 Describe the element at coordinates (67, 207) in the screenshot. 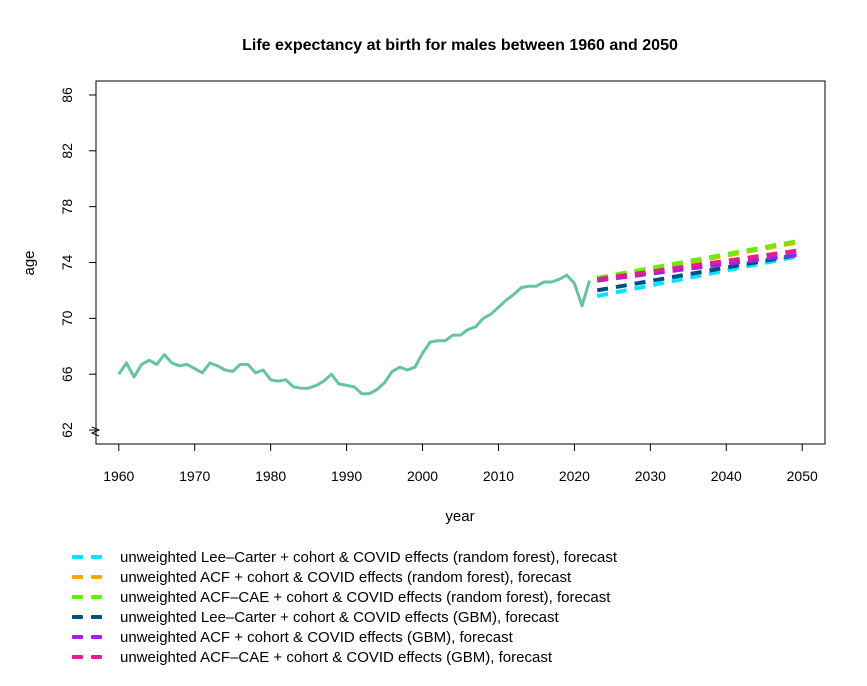

I see `y-tick-label: 78` at that location.